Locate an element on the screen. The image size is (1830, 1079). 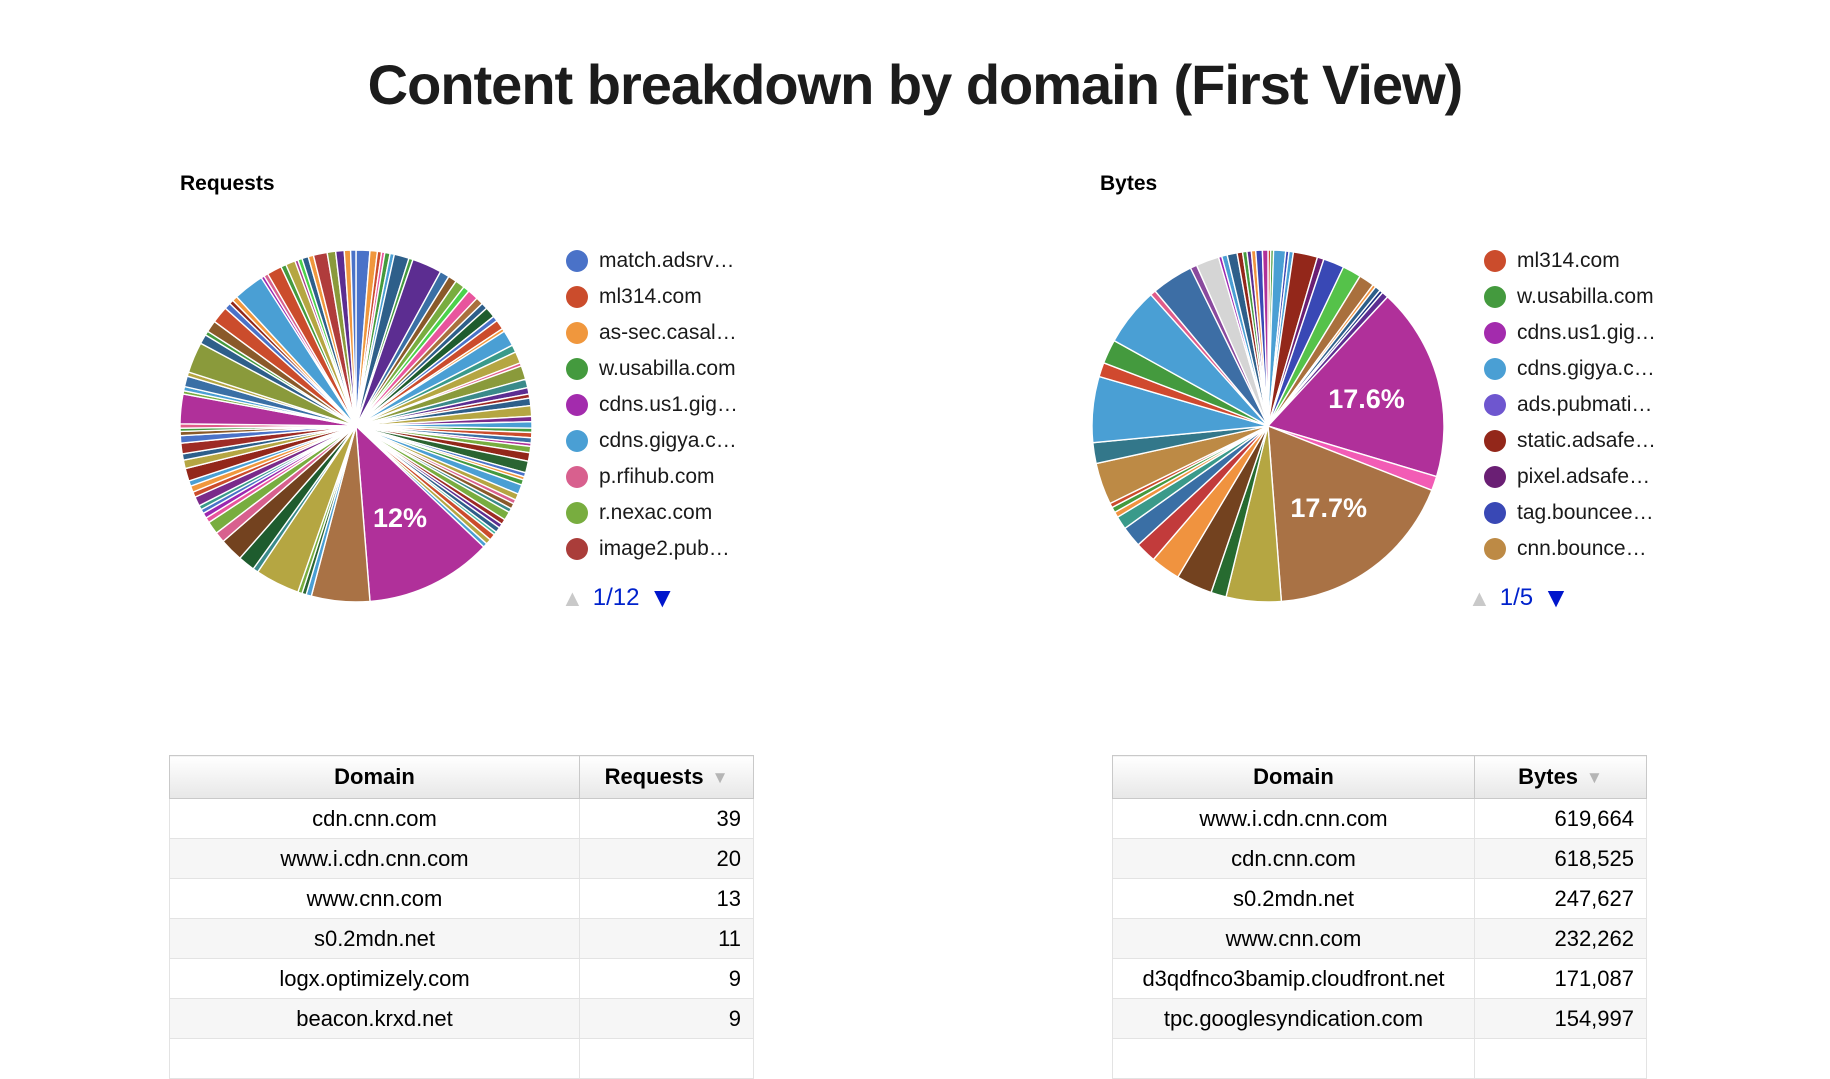
pie-slice-label: 17.6% is located at coordinates (1366, 399).